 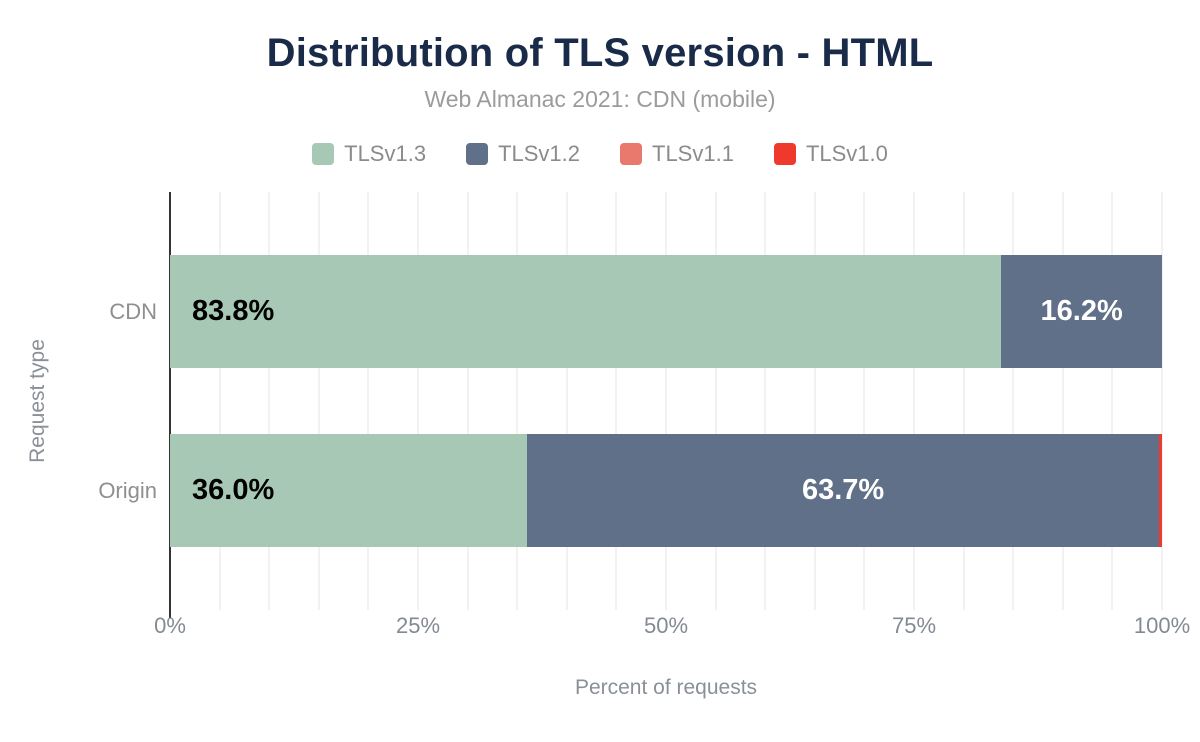 I want to click on legend-label: TLSv1.2, so click(x=539, y=153).